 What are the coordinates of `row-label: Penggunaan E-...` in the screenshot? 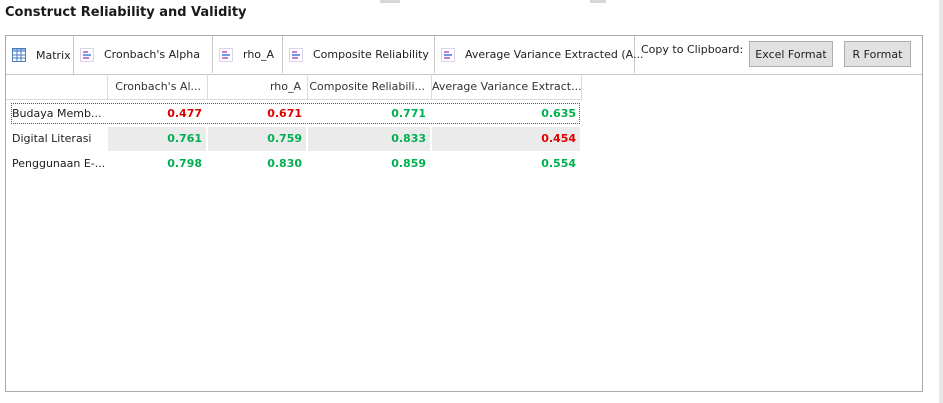 It's located at (59, 163).